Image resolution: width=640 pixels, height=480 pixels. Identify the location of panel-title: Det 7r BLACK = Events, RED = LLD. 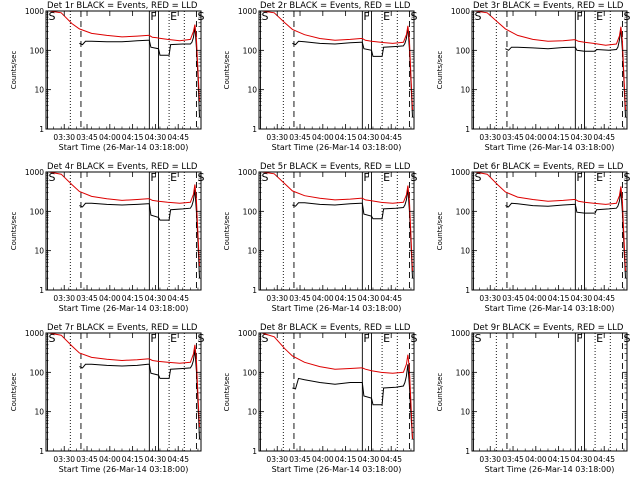
(122, 328).